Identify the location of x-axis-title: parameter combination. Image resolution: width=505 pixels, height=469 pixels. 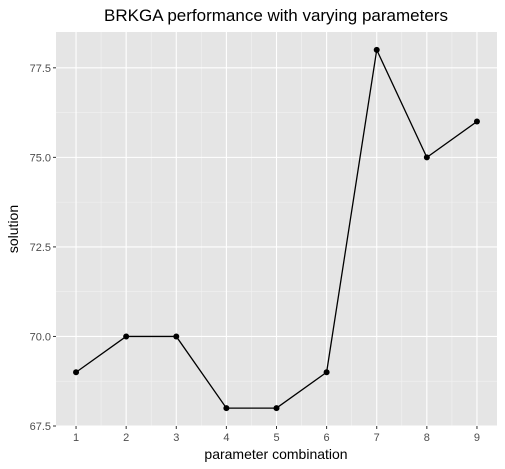
(275, 454).